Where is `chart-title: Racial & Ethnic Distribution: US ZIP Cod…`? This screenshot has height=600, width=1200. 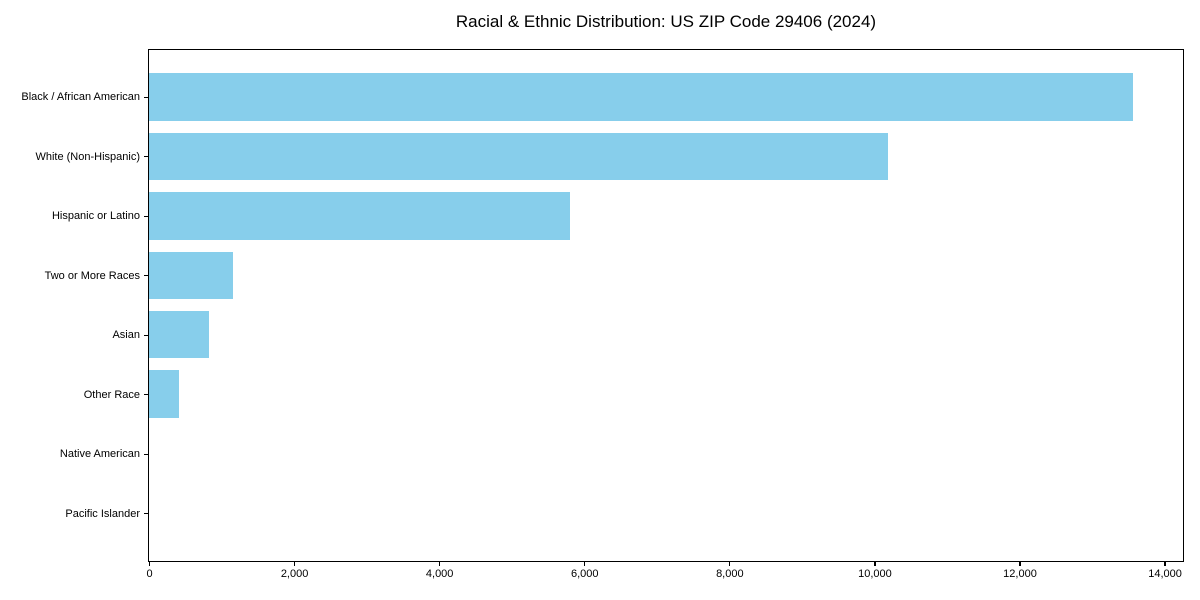
chart-title: Racial & Ethnic Distribution: US ZIP Cod… is located at coordinates (666, 21).